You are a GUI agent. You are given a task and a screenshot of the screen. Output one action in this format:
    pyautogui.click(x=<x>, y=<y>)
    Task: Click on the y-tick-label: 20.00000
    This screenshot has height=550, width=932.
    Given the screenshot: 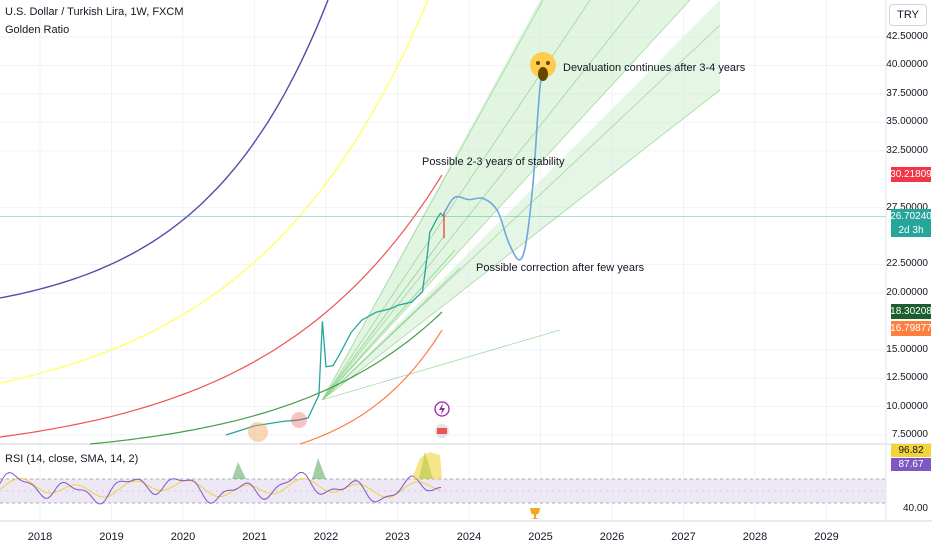 What is the action you would take?
    pyautogui.click(x=907, y=292)
    